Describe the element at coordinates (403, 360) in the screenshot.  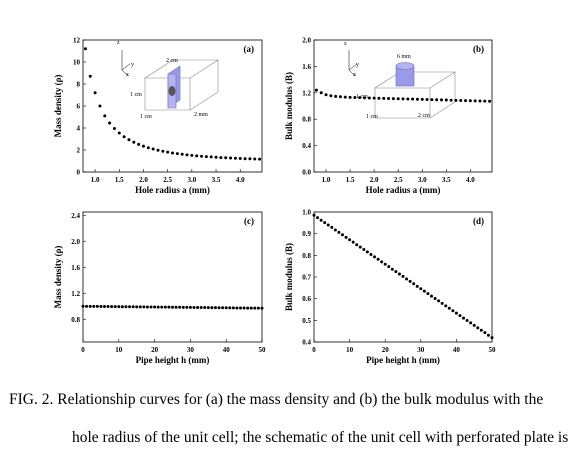
I see `x-axis-label: Pipe height h (mm)` at that location.